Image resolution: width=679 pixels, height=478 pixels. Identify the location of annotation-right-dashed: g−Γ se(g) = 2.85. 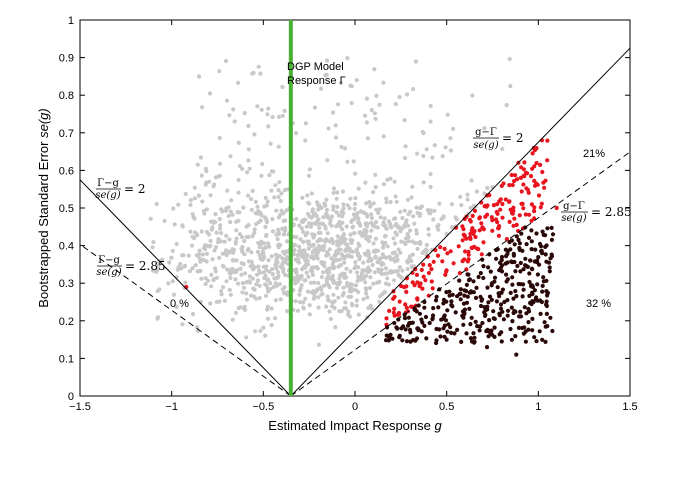
(596, 212).